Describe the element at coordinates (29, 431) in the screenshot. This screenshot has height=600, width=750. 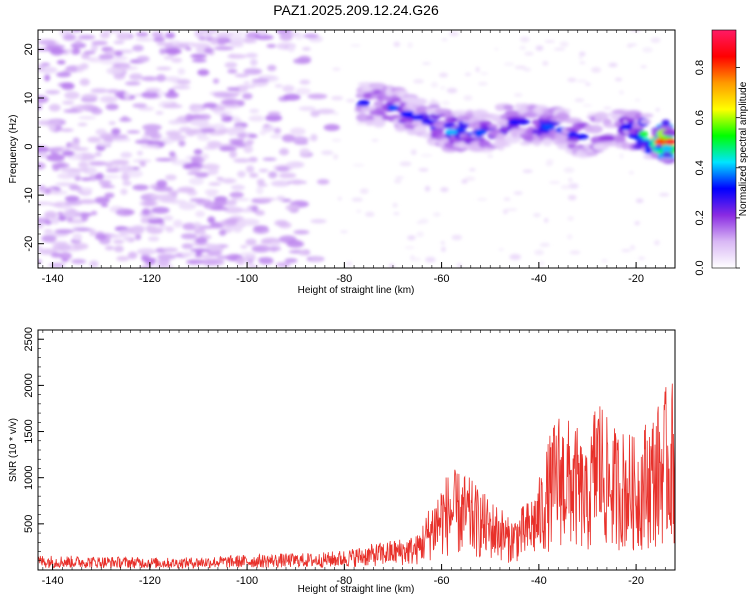
I see `y-tick-label: 1500` at that location.